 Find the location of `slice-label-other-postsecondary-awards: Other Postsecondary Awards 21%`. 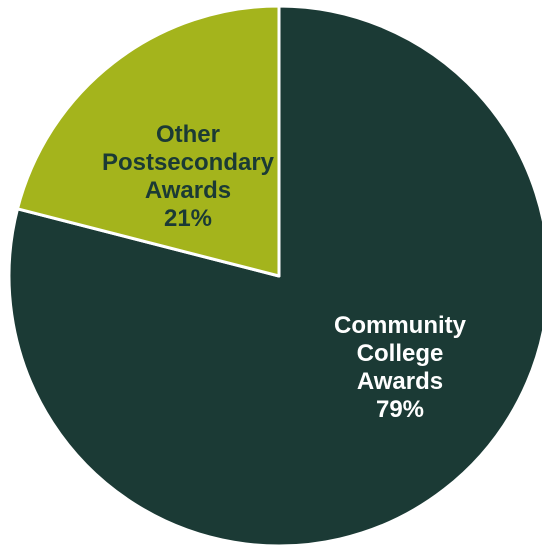

slice-label-other-postsecondary-awards: Other Postsecondary Awards 21% is located at coordinates (188, 177).